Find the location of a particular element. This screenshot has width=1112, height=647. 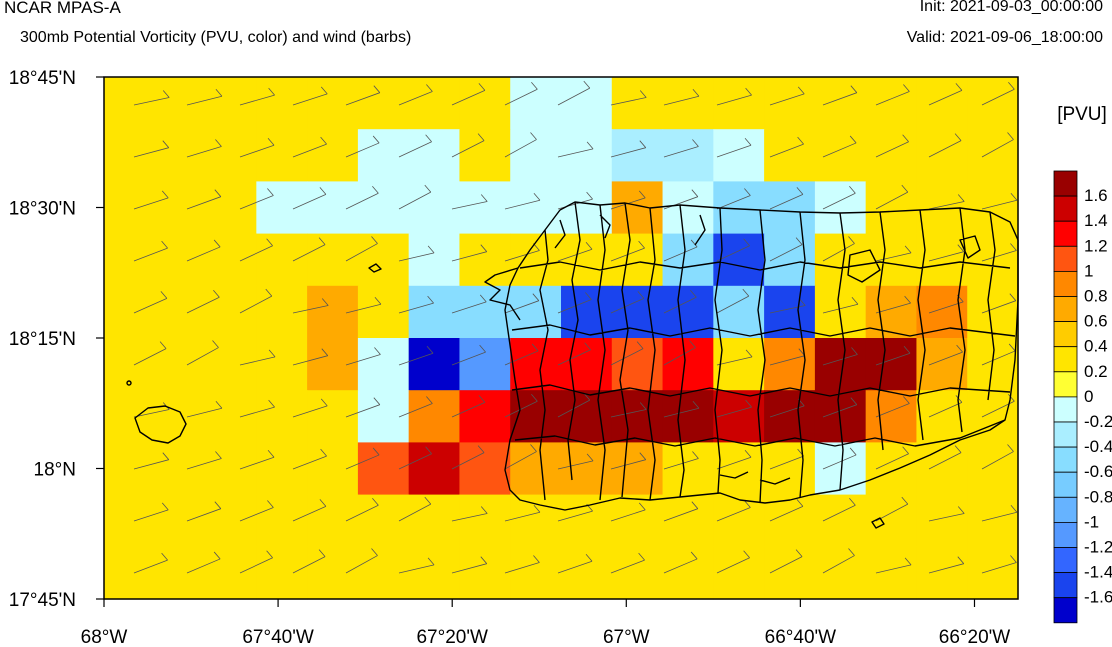

lon-tick-label: 66°40'W is located at coordinates (800, 637).